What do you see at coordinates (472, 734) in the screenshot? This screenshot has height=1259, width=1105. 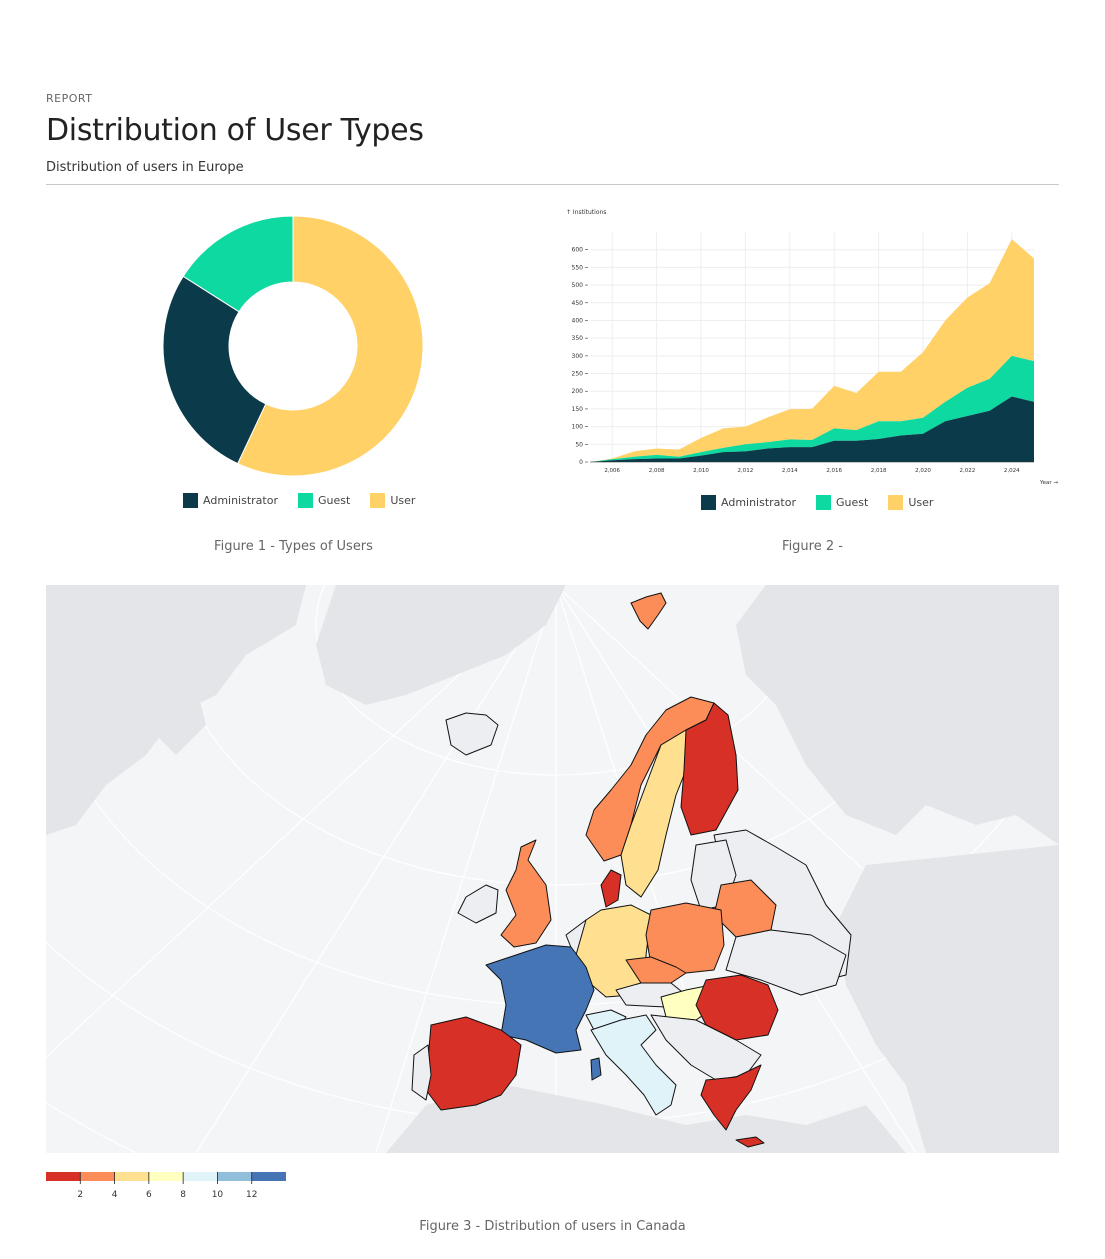 I see `country-iceland` at bounding box center [472, 734].